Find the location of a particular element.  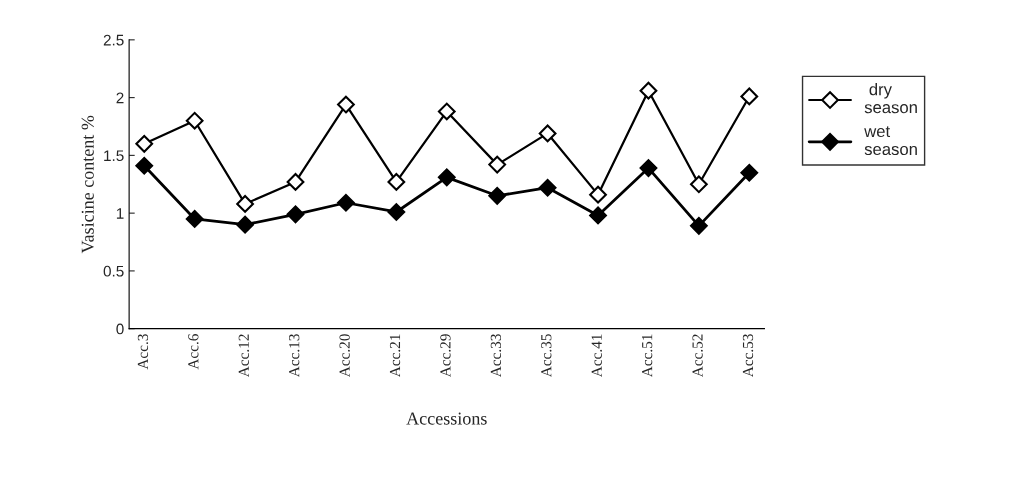

x-tick-label: Acc.33 is located at coordinates (496, 356).